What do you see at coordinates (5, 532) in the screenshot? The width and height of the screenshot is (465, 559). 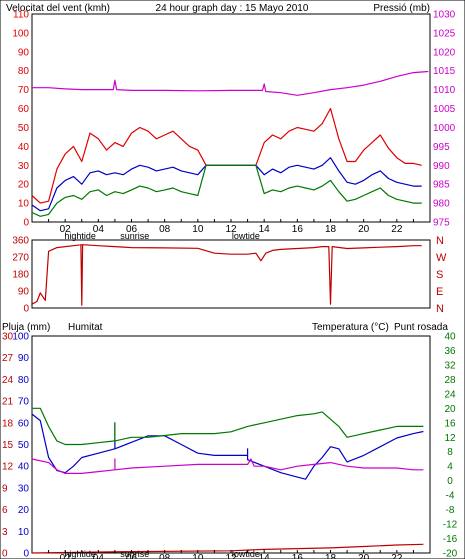 I see `rain-y-tick-label: 3` at bounding box center [5, 532].